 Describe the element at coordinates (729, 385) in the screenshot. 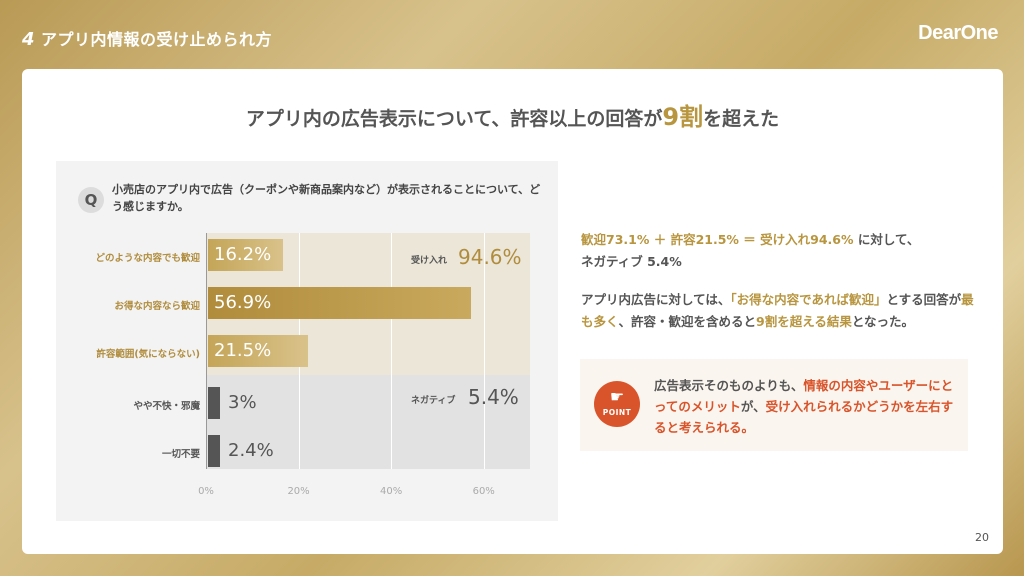

I see `point-t1: 広告表示そのものよりも、` at that location.